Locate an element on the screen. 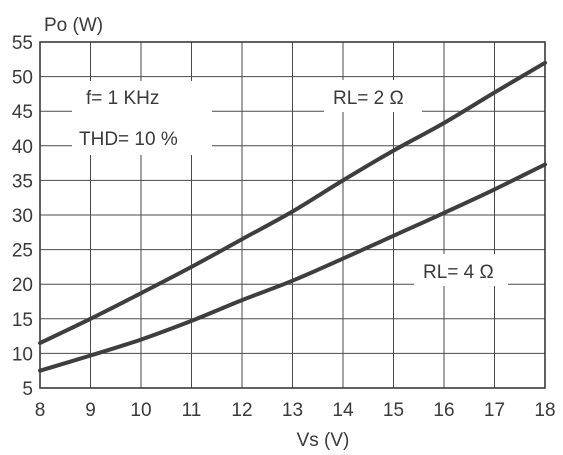 The width and height of the screenshot is (563, 455). x-tick-label: 12 is located at coordinates (241, 410).